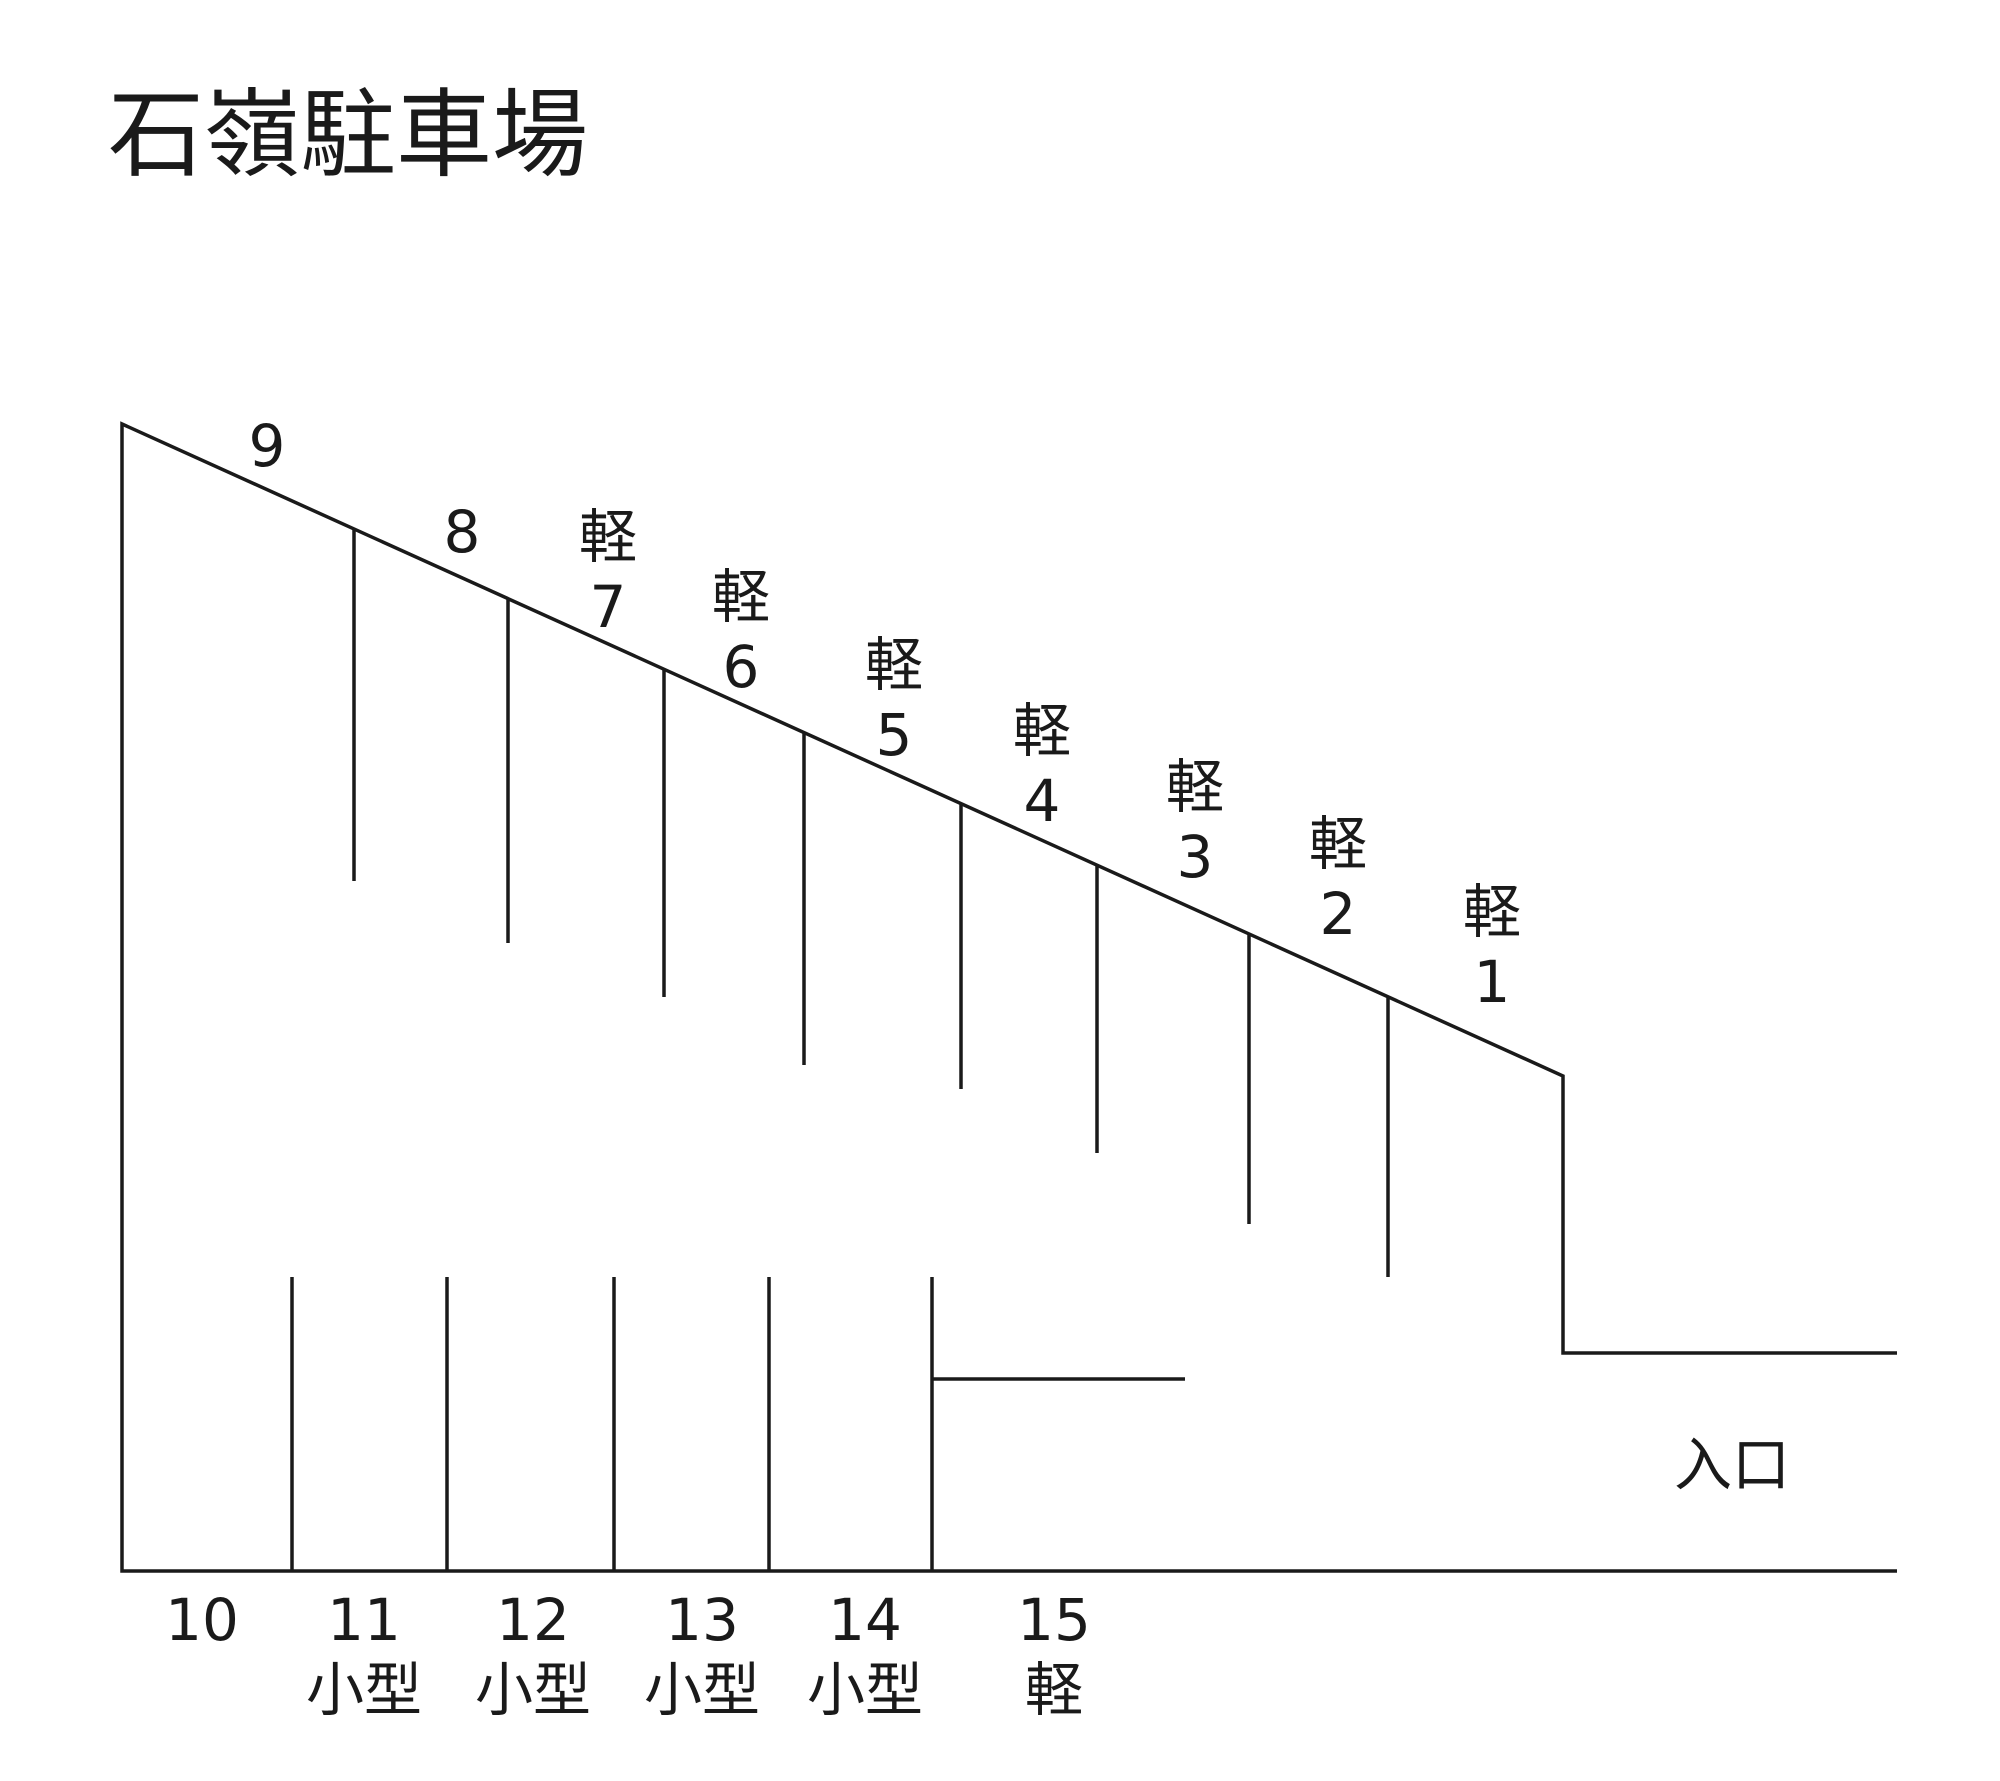  Describe the element at coordinates (1054, 1620) in the screenshot. I see `space-label: 15` at that location.